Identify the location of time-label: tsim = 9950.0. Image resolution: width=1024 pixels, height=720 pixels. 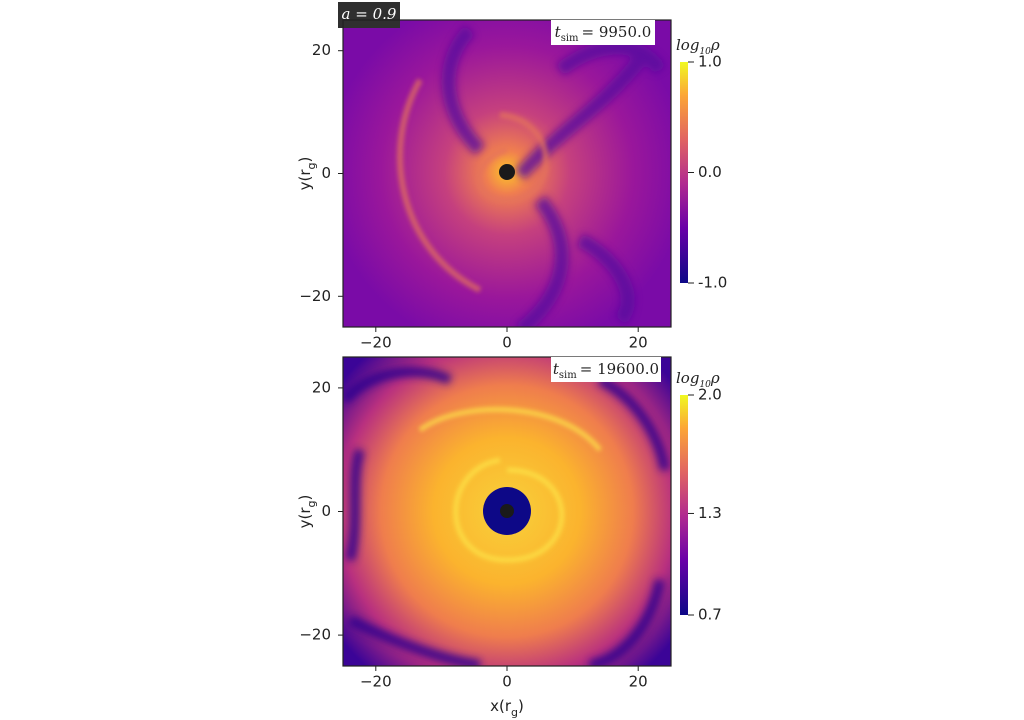
(603, 33).